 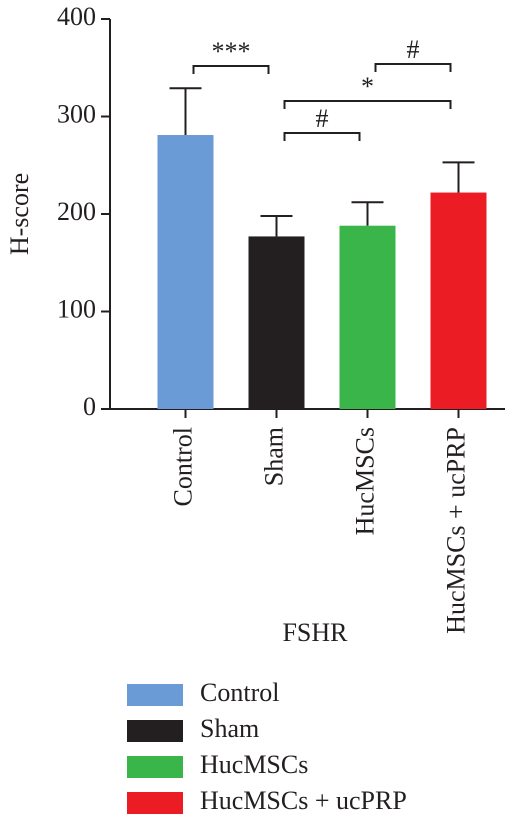 What do you see at coordinates (89, 406) in the screenshot?
I see `y-tick-label: 0` at bounding box center [89, 406].